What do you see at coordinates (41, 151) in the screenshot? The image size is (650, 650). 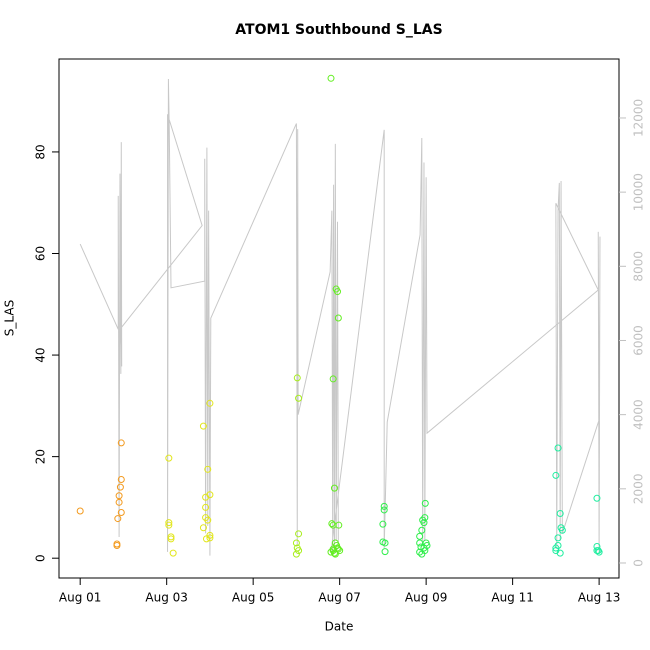 I see `y-tick-label: 80` at bounding box center [41, 151].